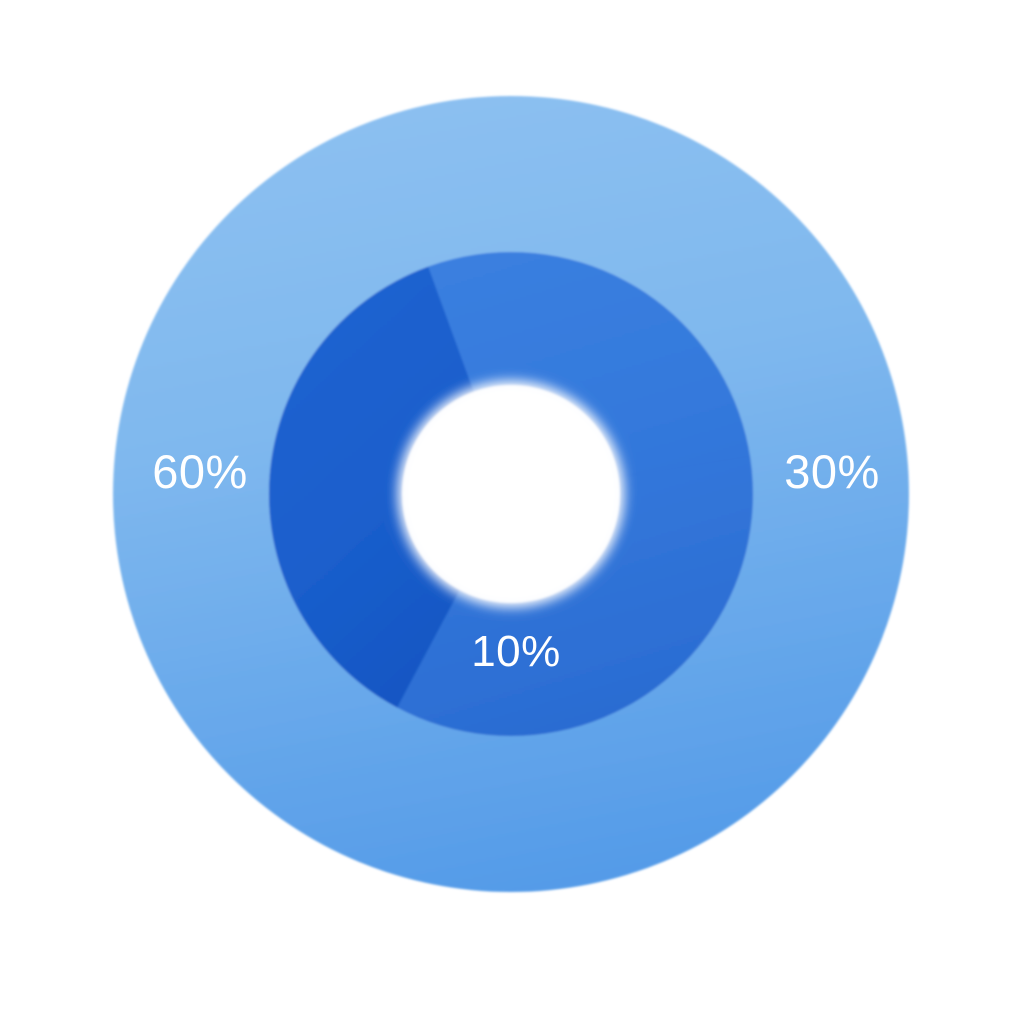  Describe the element at coordinates (516, 651) in the screenshot. I see `inner-sector-label-10: 10%` at that location.